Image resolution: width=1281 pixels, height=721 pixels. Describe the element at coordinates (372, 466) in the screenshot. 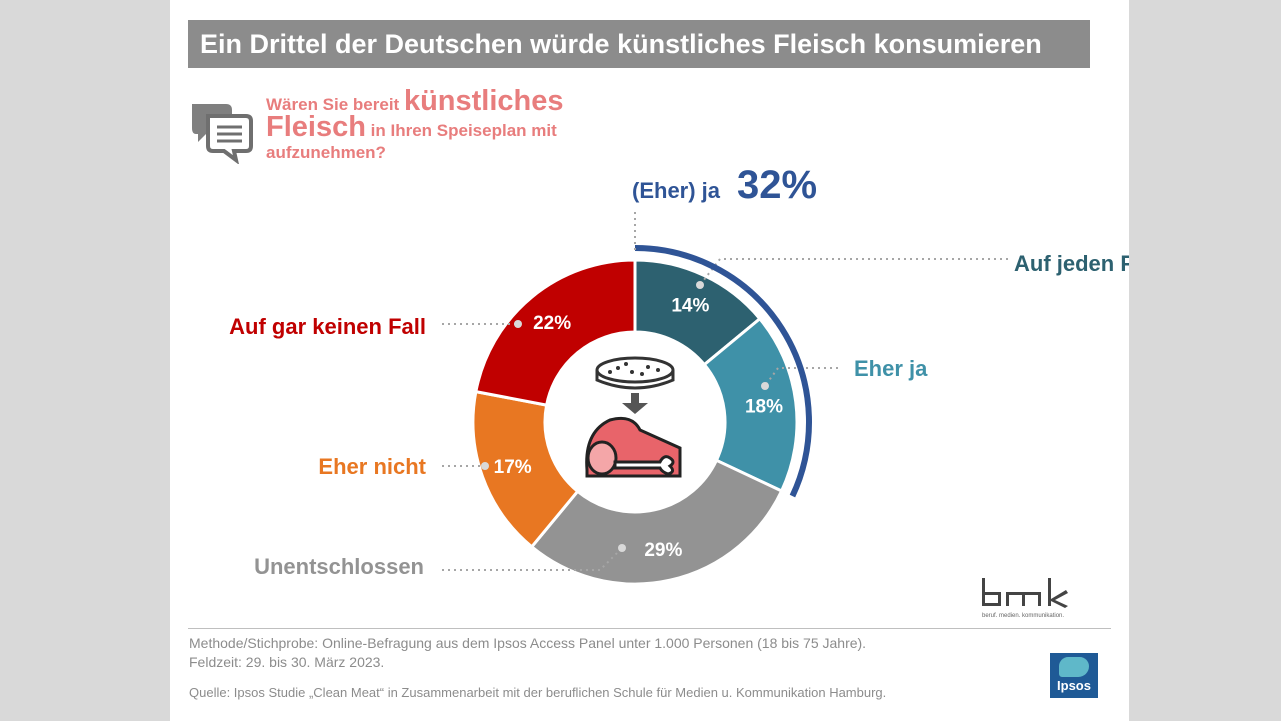

I see `category-label: Eher nicht` at that location.